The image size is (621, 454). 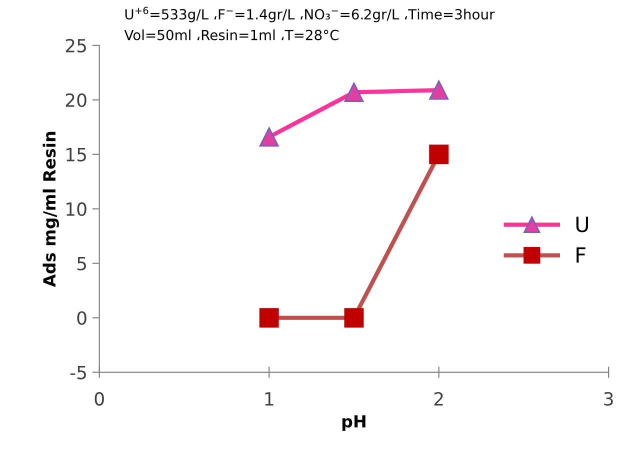 I want to click on x-tick-label: 3, so click(x=608, y=399).